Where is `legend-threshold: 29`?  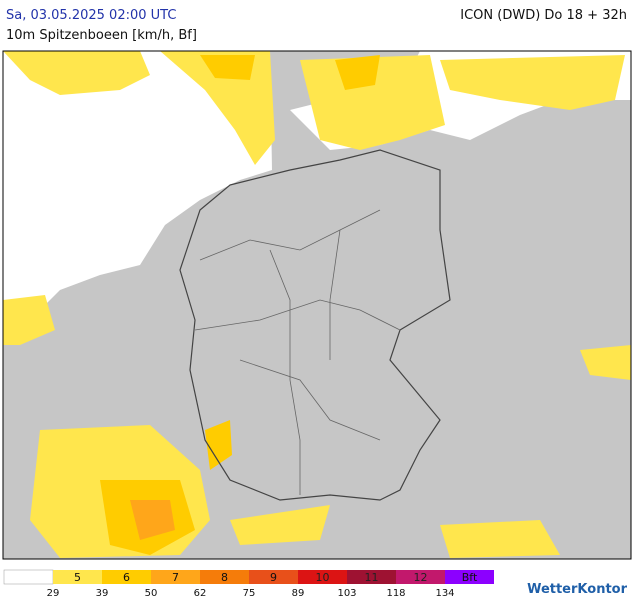
legend-threshold: 29 is located at coordinates (53, 593).